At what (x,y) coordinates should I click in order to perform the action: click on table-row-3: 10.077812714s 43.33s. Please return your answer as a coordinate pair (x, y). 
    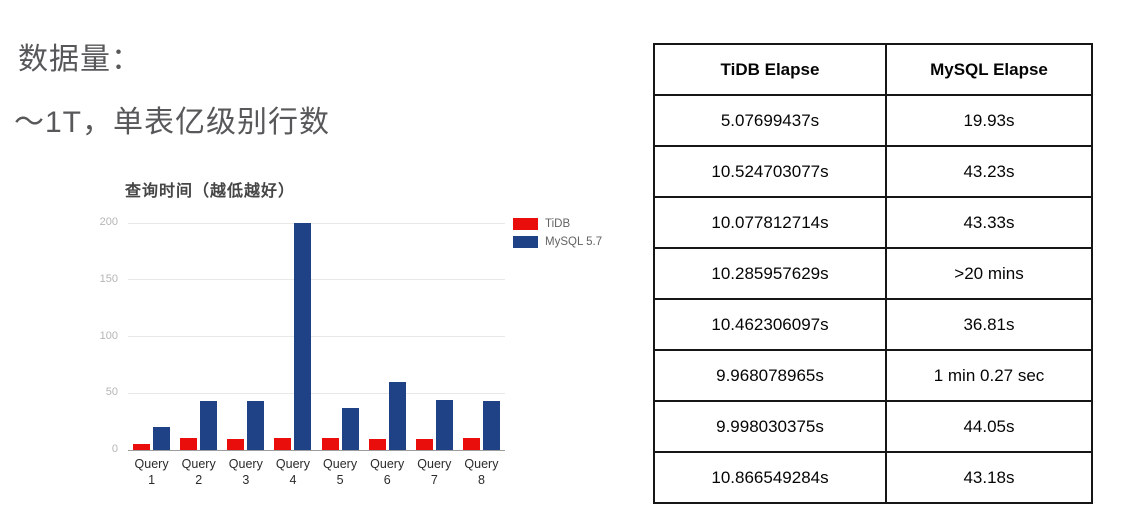
    Looking at the image, I should click on (873, 222).